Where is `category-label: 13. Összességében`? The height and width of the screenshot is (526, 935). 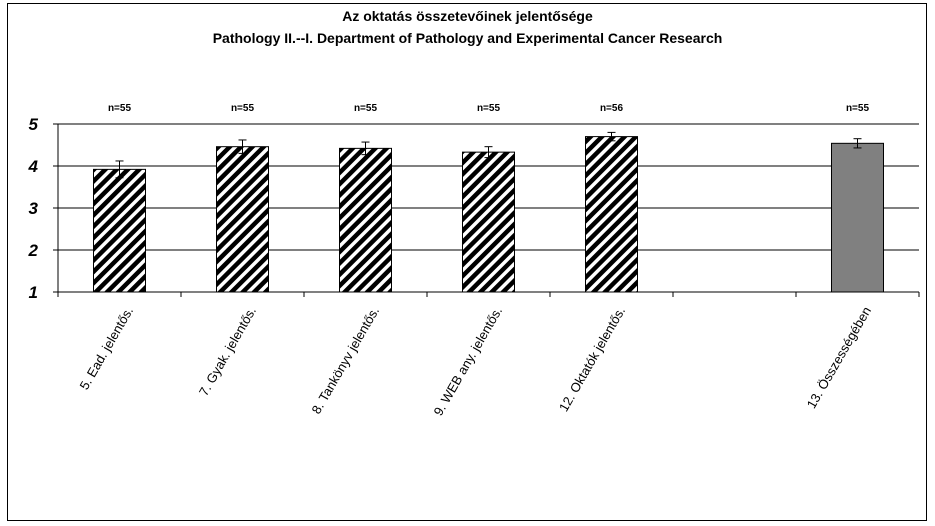
category-label: 13. Összességében is located at coordinates (839, 357).